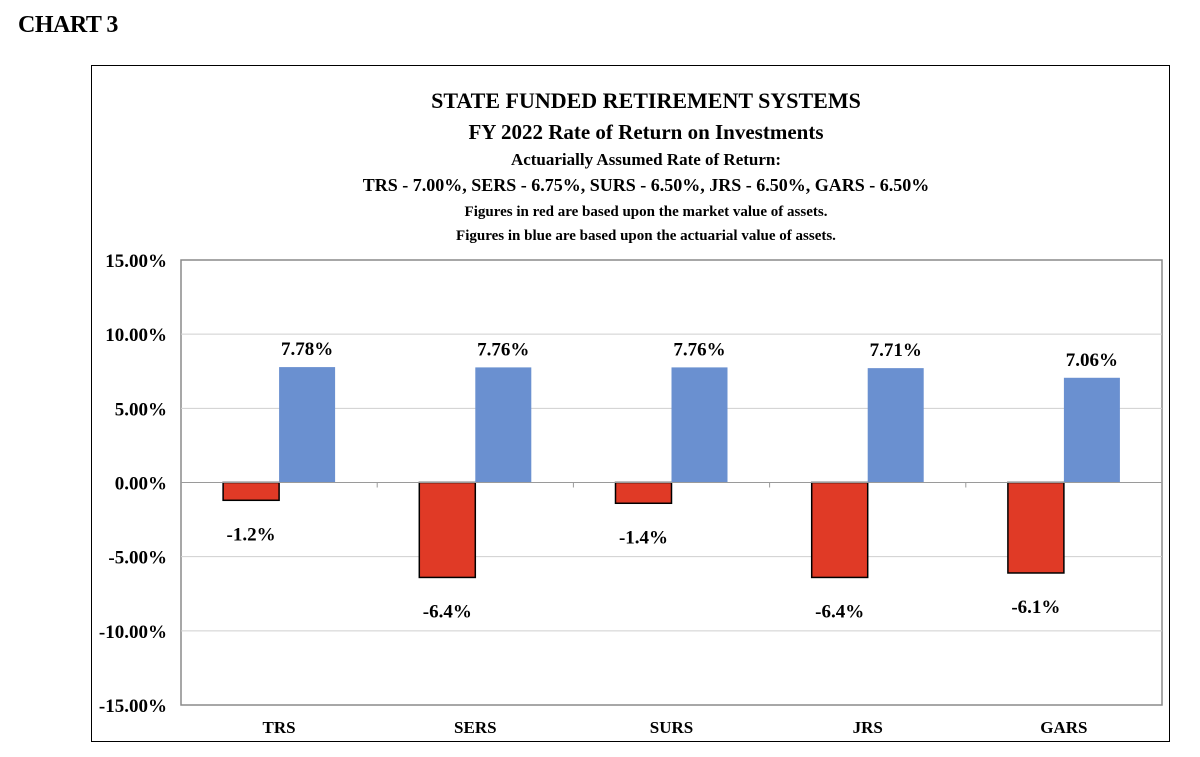  I want to click on chart-title: STATE FUNDED RETIREMENT SYSTEMS, so click(646, 100).